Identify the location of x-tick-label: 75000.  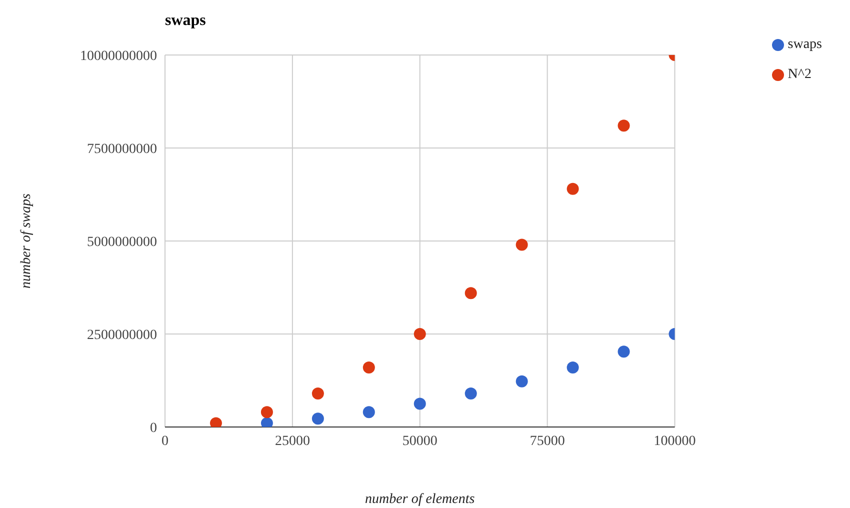
(547, 441).